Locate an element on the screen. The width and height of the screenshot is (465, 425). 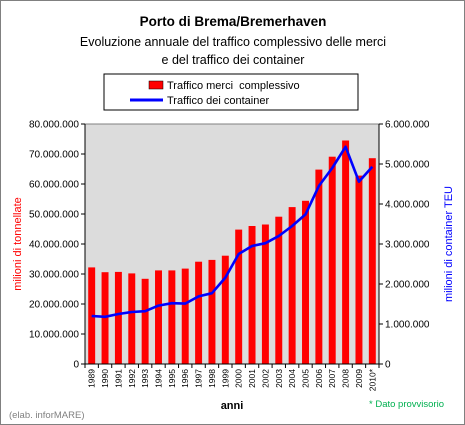
legend-box is located at coordinates (231, 92).